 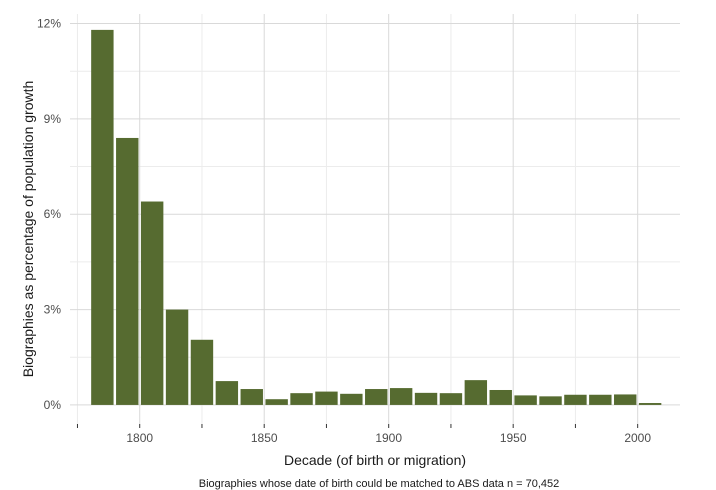 What do you see at coordinates (53, 214) in the screenshot?
I see `y-tick-label: 6%` at bounding box center [53, 214].